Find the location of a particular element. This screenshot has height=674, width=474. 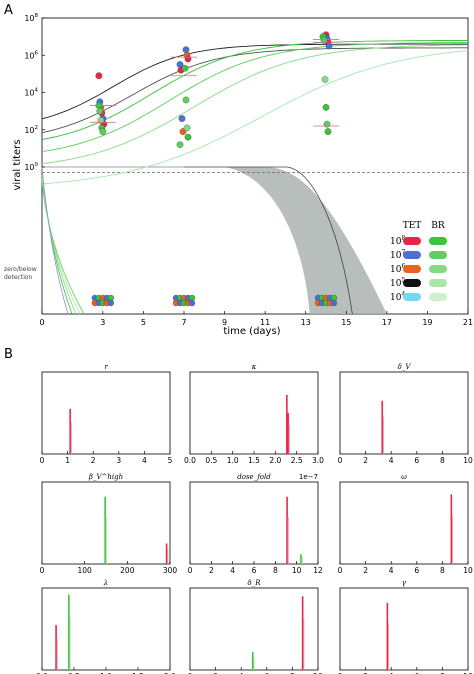

x-tick-label: 21 is located at coordinates (468, 322).